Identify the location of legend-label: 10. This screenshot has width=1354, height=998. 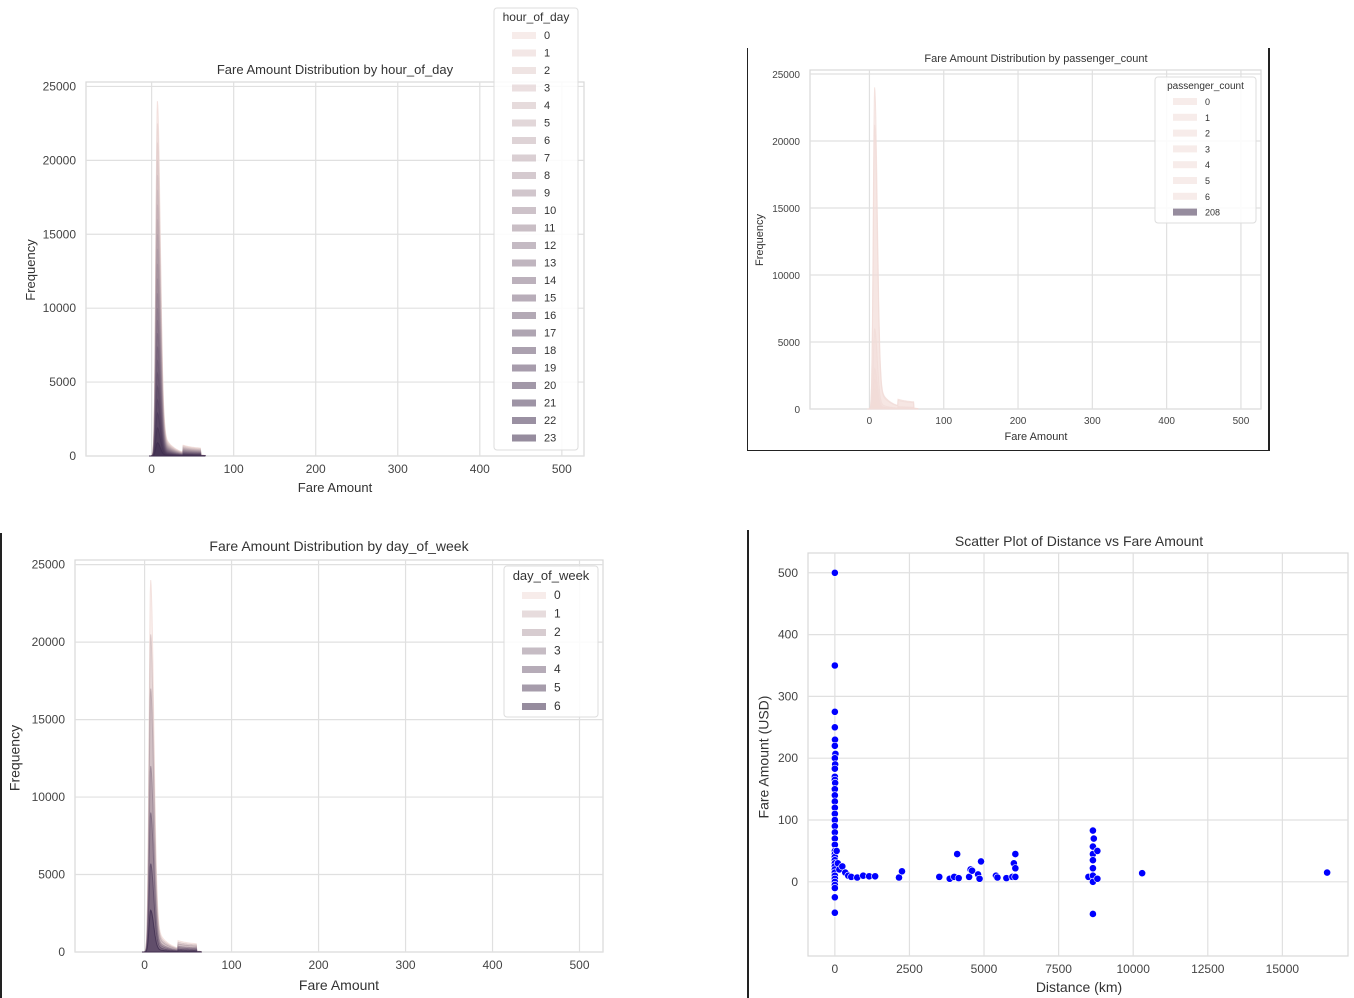
(550, 211).